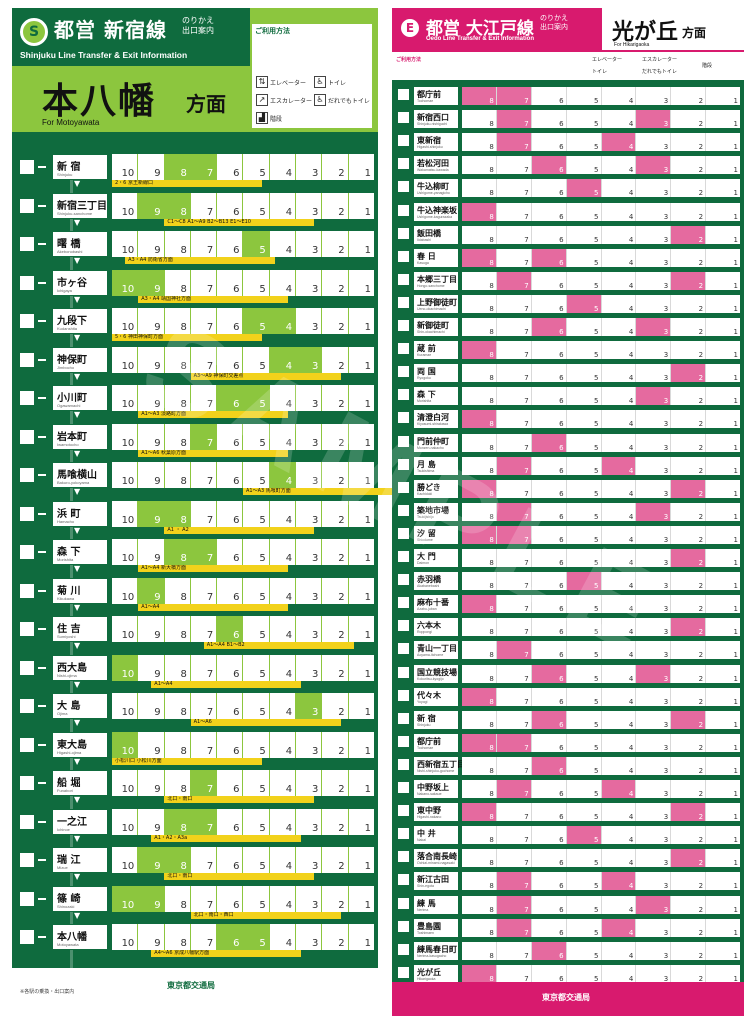 This screenshot has width=756, height=1024. What do you see at coordinates (77, 684) in the screenshot?
I see `down-arrow-icon: ▼` at bounding box center [77, 684].